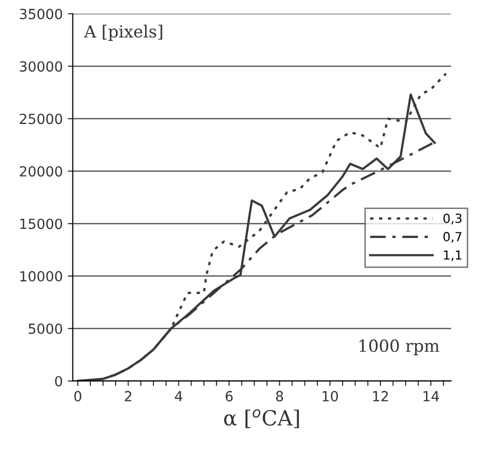 The width and height of the screenshot is (485, 459). What do you see at coordinates (41, 119) in the screenshot?
I see `y-tick-label: 25000` at bounding box center [41, 119].